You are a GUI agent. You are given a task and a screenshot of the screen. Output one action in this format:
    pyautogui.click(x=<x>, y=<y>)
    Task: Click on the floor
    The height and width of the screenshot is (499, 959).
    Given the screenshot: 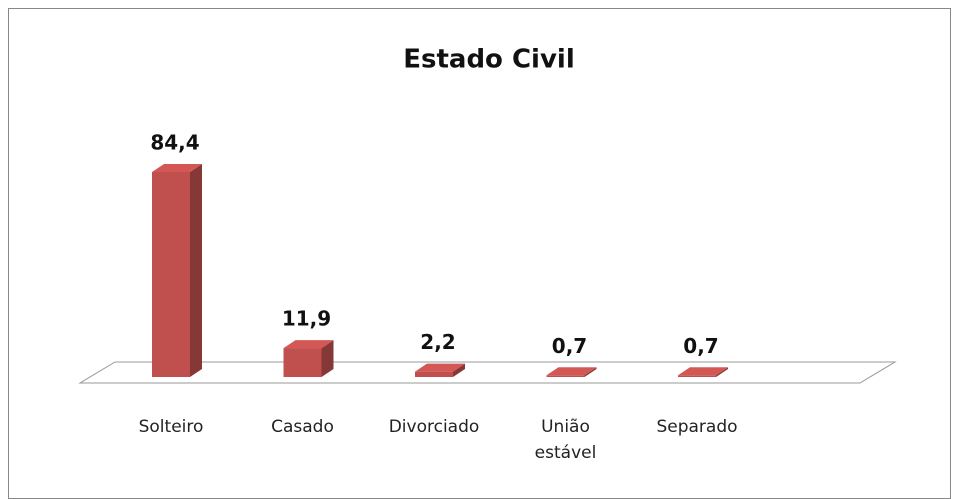 What is the action you would take?
    pyautogui.click(x=487, y=372)
    